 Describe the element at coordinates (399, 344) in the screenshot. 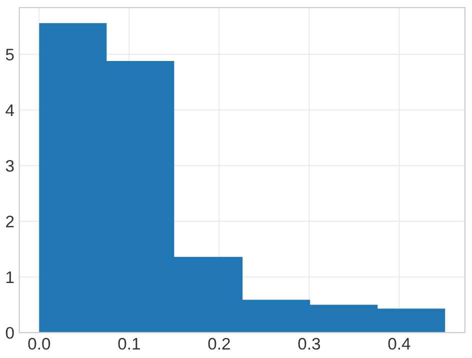

I see `x-tick-label: 0.4` at that location.